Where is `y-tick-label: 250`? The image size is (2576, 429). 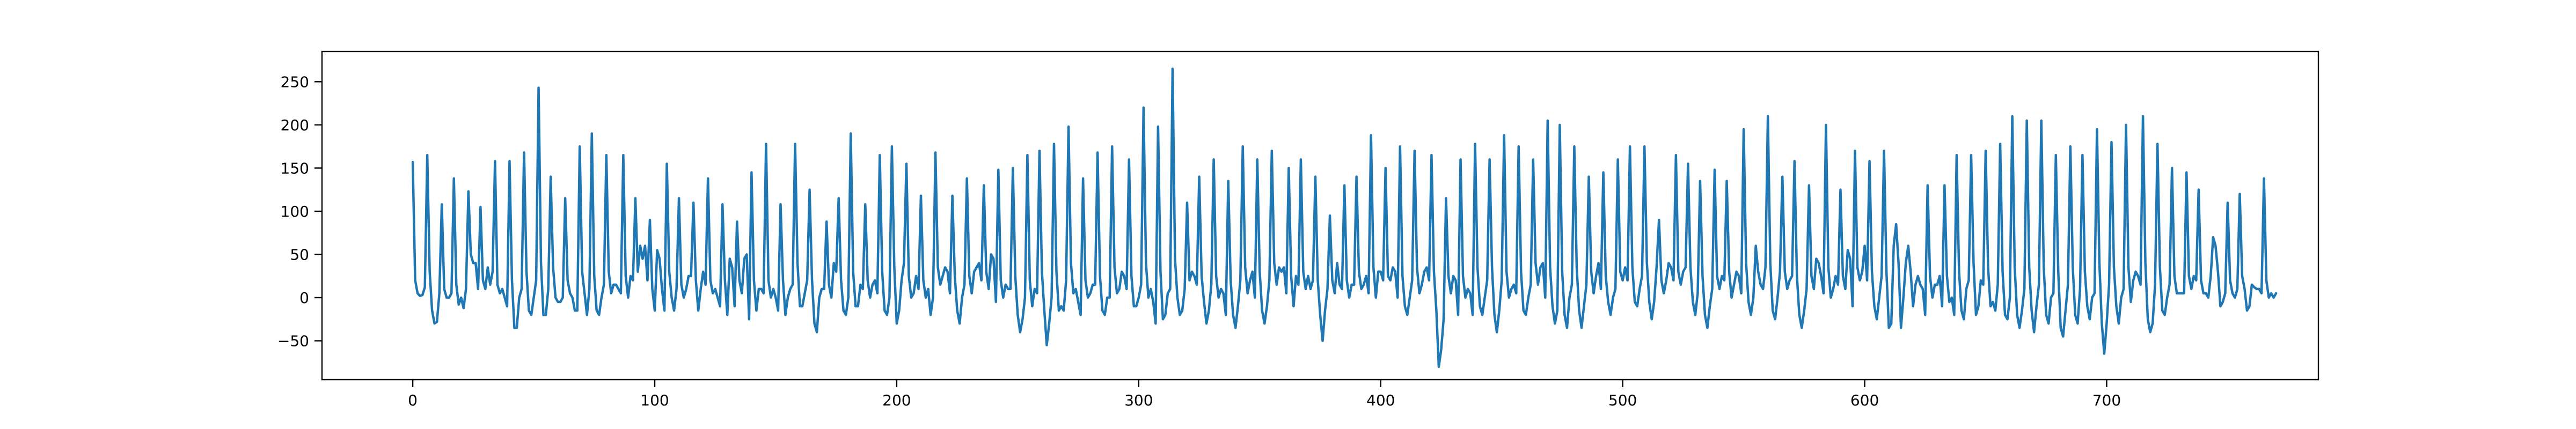 y-tick-label: 250 is located at coordinates (295, 82).